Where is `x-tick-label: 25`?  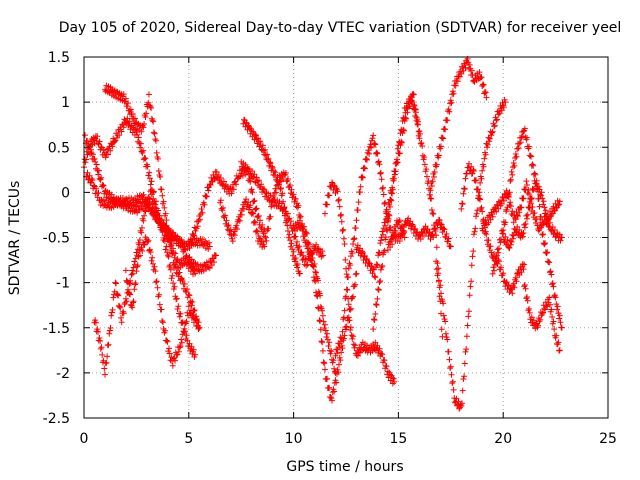 x-tick-label: 25 is located at coordinates (608, 439).